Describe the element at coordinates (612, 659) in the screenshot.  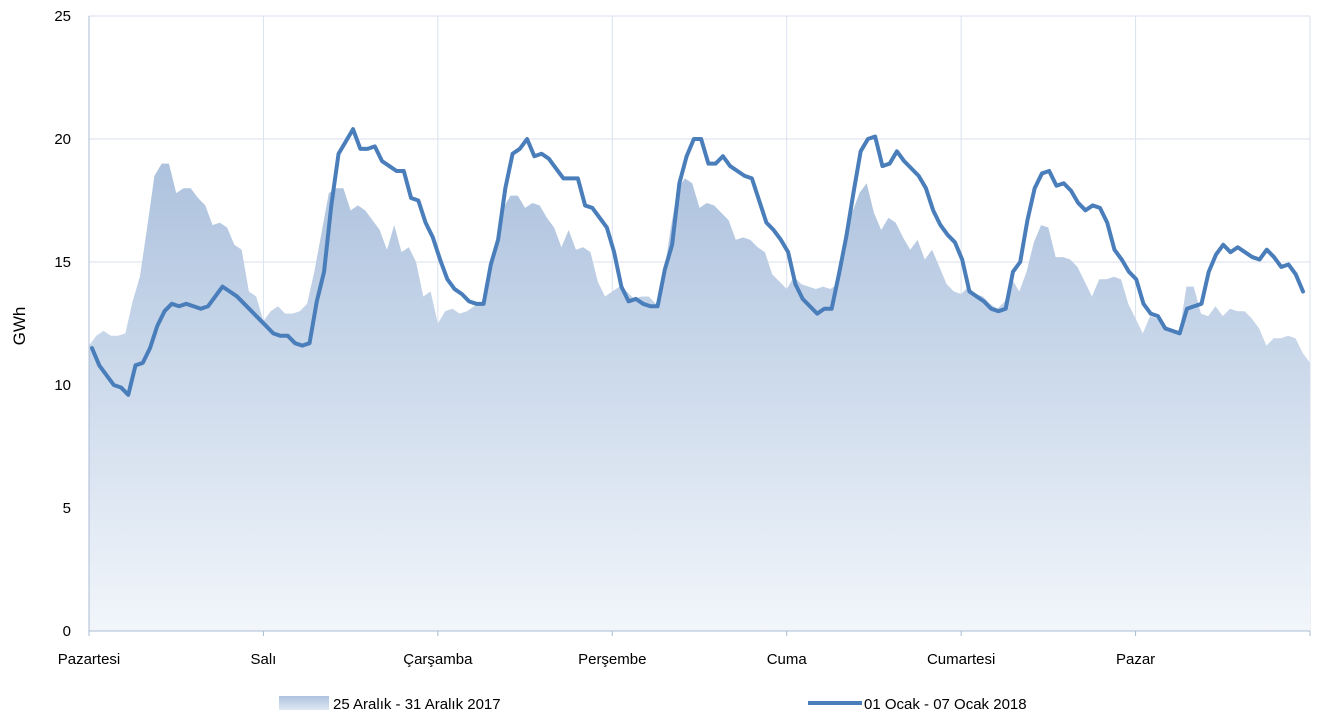
I see `x-tick-label: Perşembe` at that location.